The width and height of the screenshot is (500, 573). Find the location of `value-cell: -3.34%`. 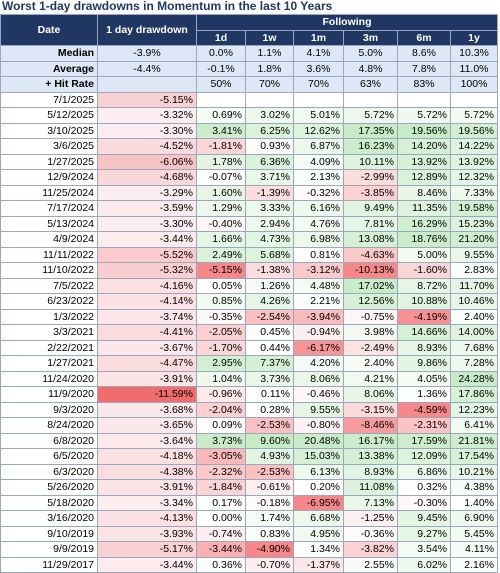

value-cell: -3.34% is located at coordinates (147, 502).